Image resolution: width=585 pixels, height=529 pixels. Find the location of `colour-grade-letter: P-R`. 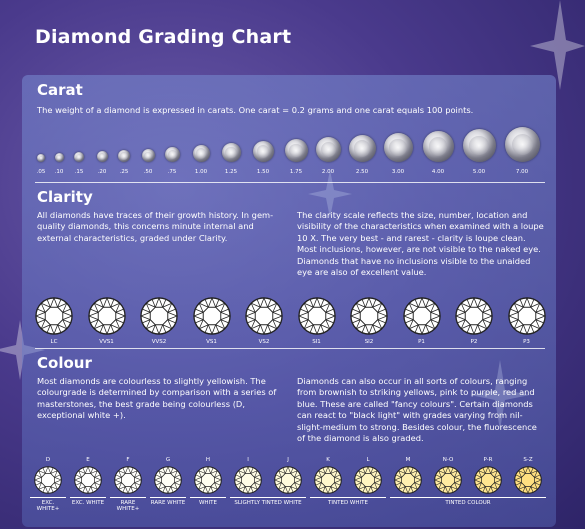

colour-grade-letter: P-R is located at coordinates (488, 460).